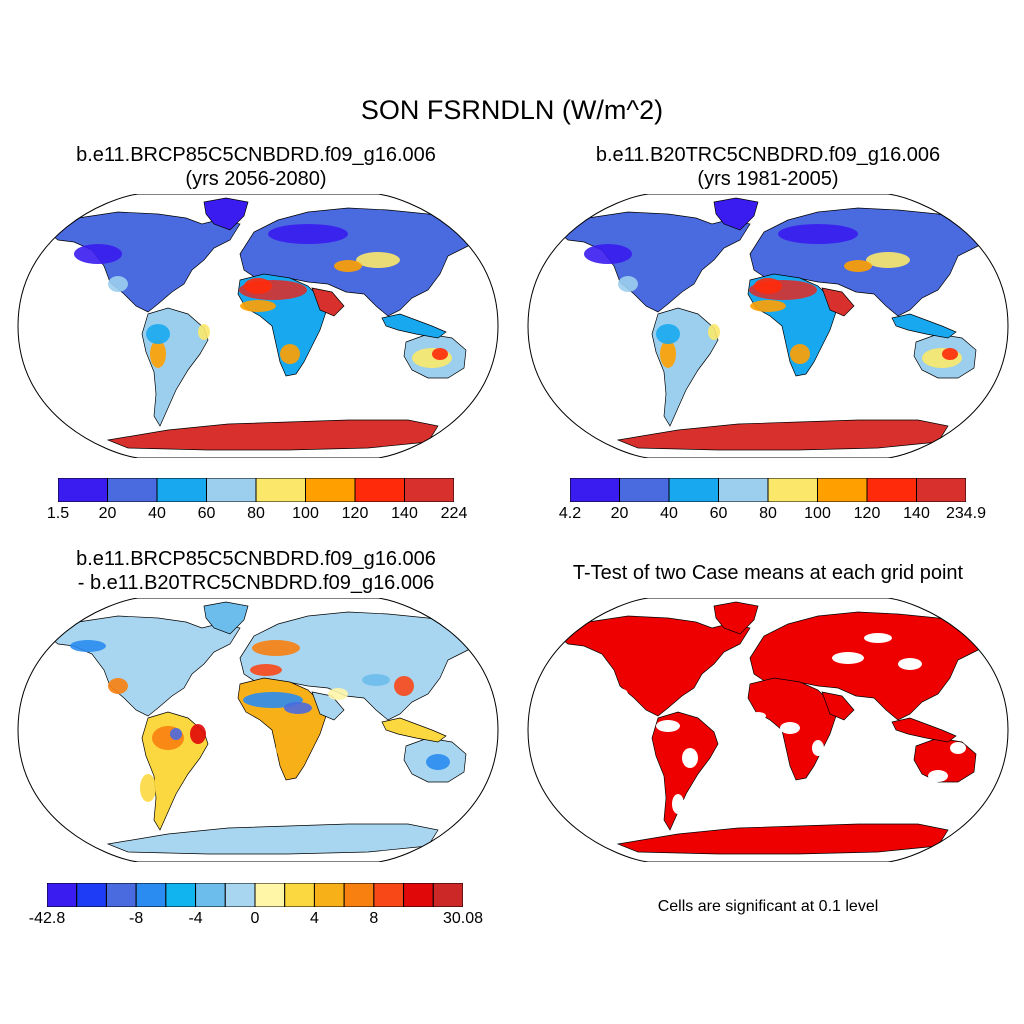  What do you see at coordinates (374, 918) in the screenshot?
I see `colorbar-tick-label: 8` at bounding box center [374, 918].